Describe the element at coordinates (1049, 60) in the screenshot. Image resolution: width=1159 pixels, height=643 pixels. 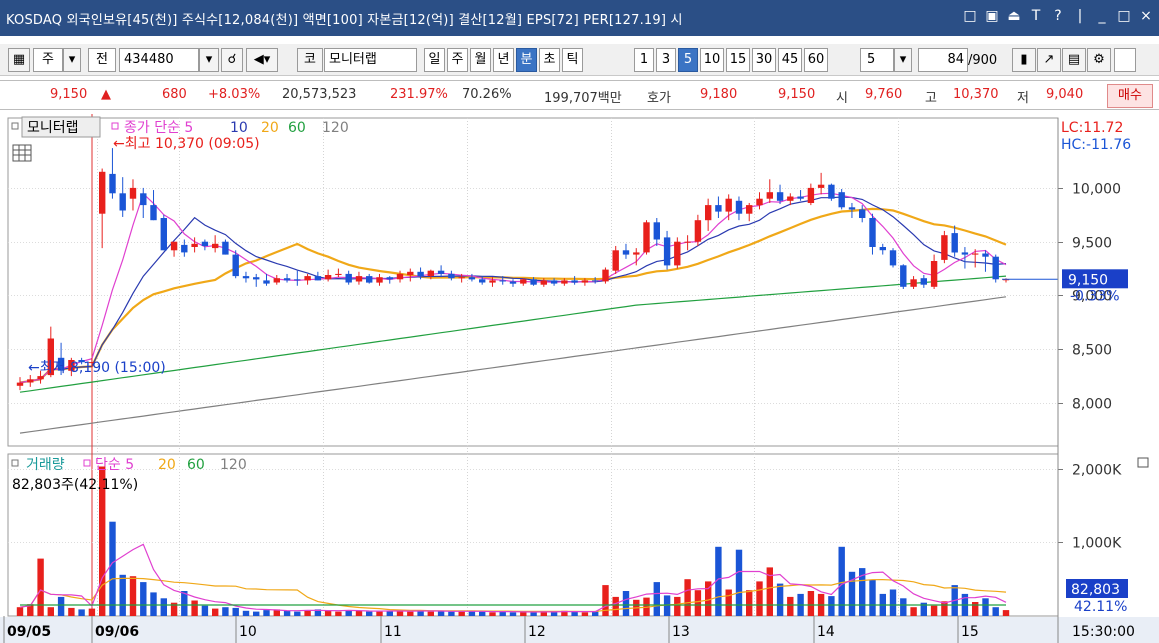
I see `trend-tool-icon: ↗` at that location.